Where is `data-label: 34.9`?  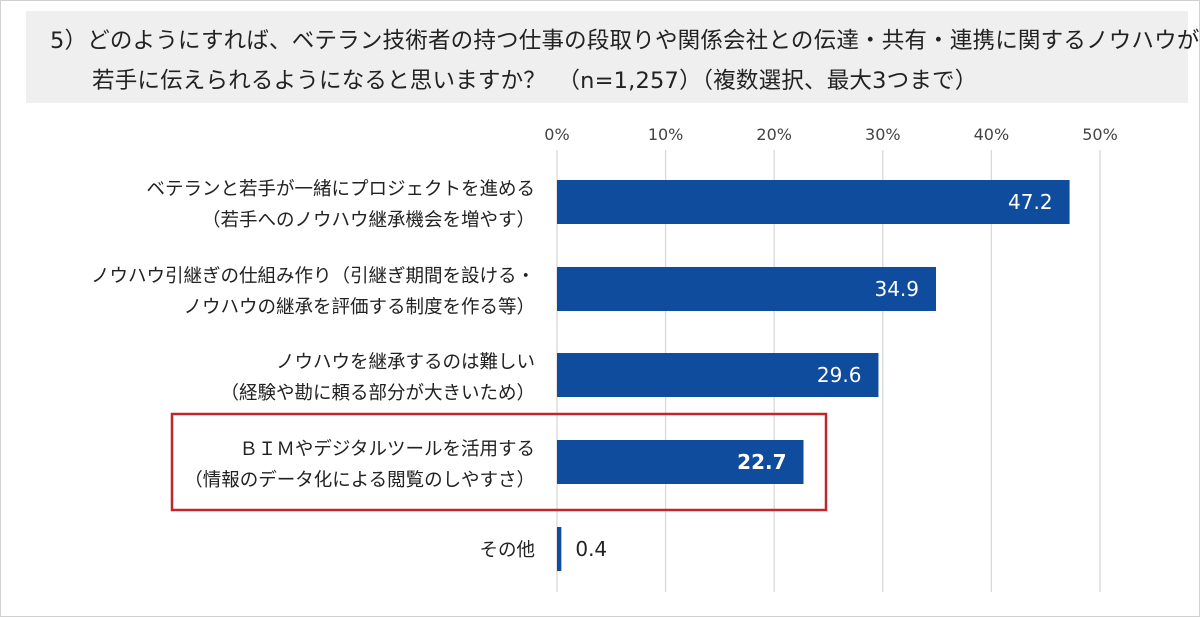
data-label: 34.9 is located at coordinates (896, 289).